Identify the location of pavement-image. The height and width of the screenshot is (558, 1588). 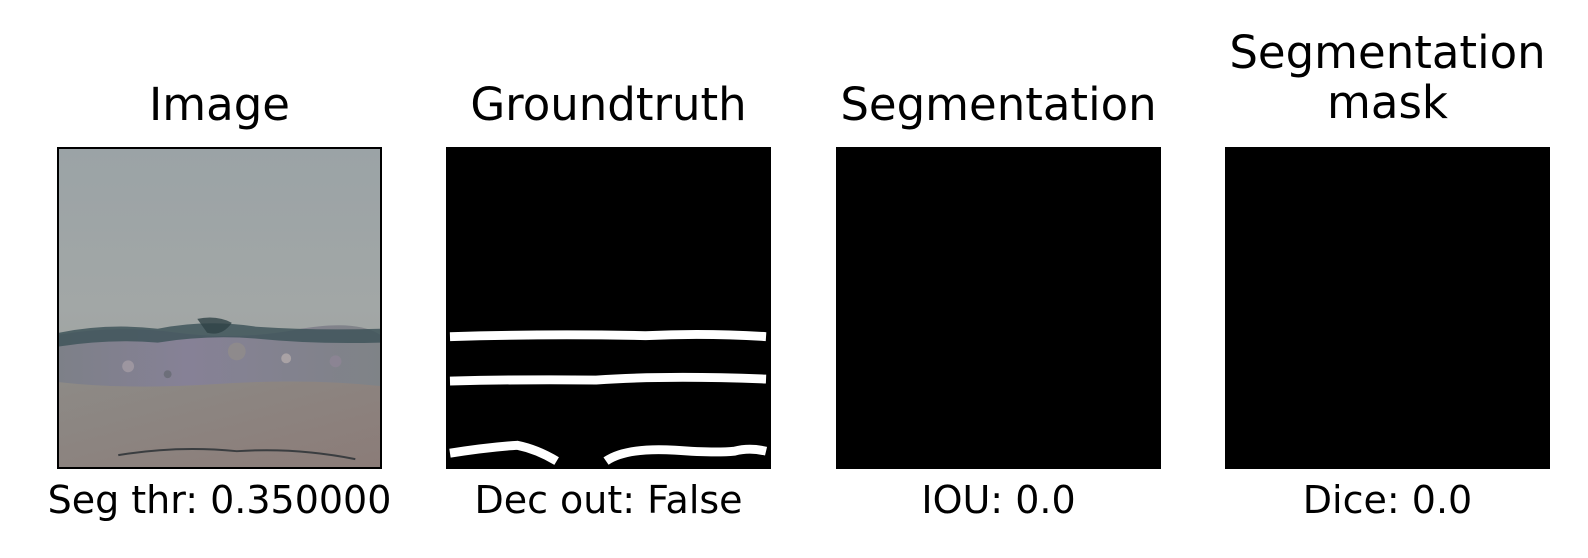
(219, 308).